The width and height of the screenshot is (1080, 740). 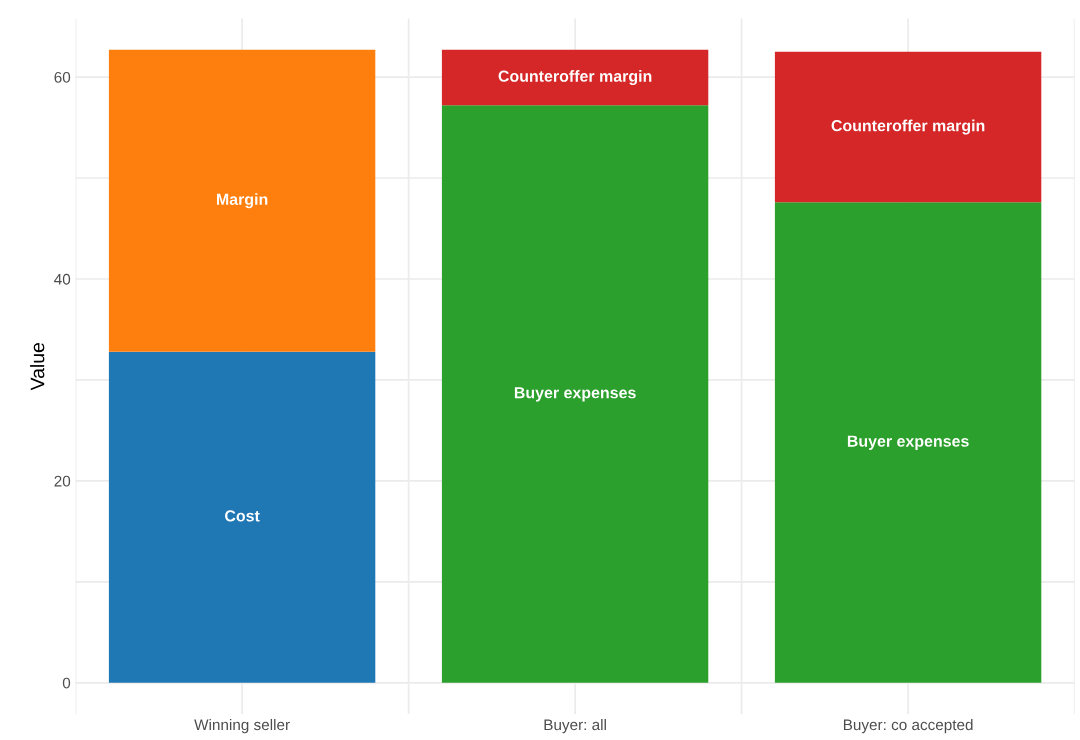 What do you see at coordinates (62, 77) in the screenshot?
I see `y-tick-label: 60` at bounding box center [62, 77].